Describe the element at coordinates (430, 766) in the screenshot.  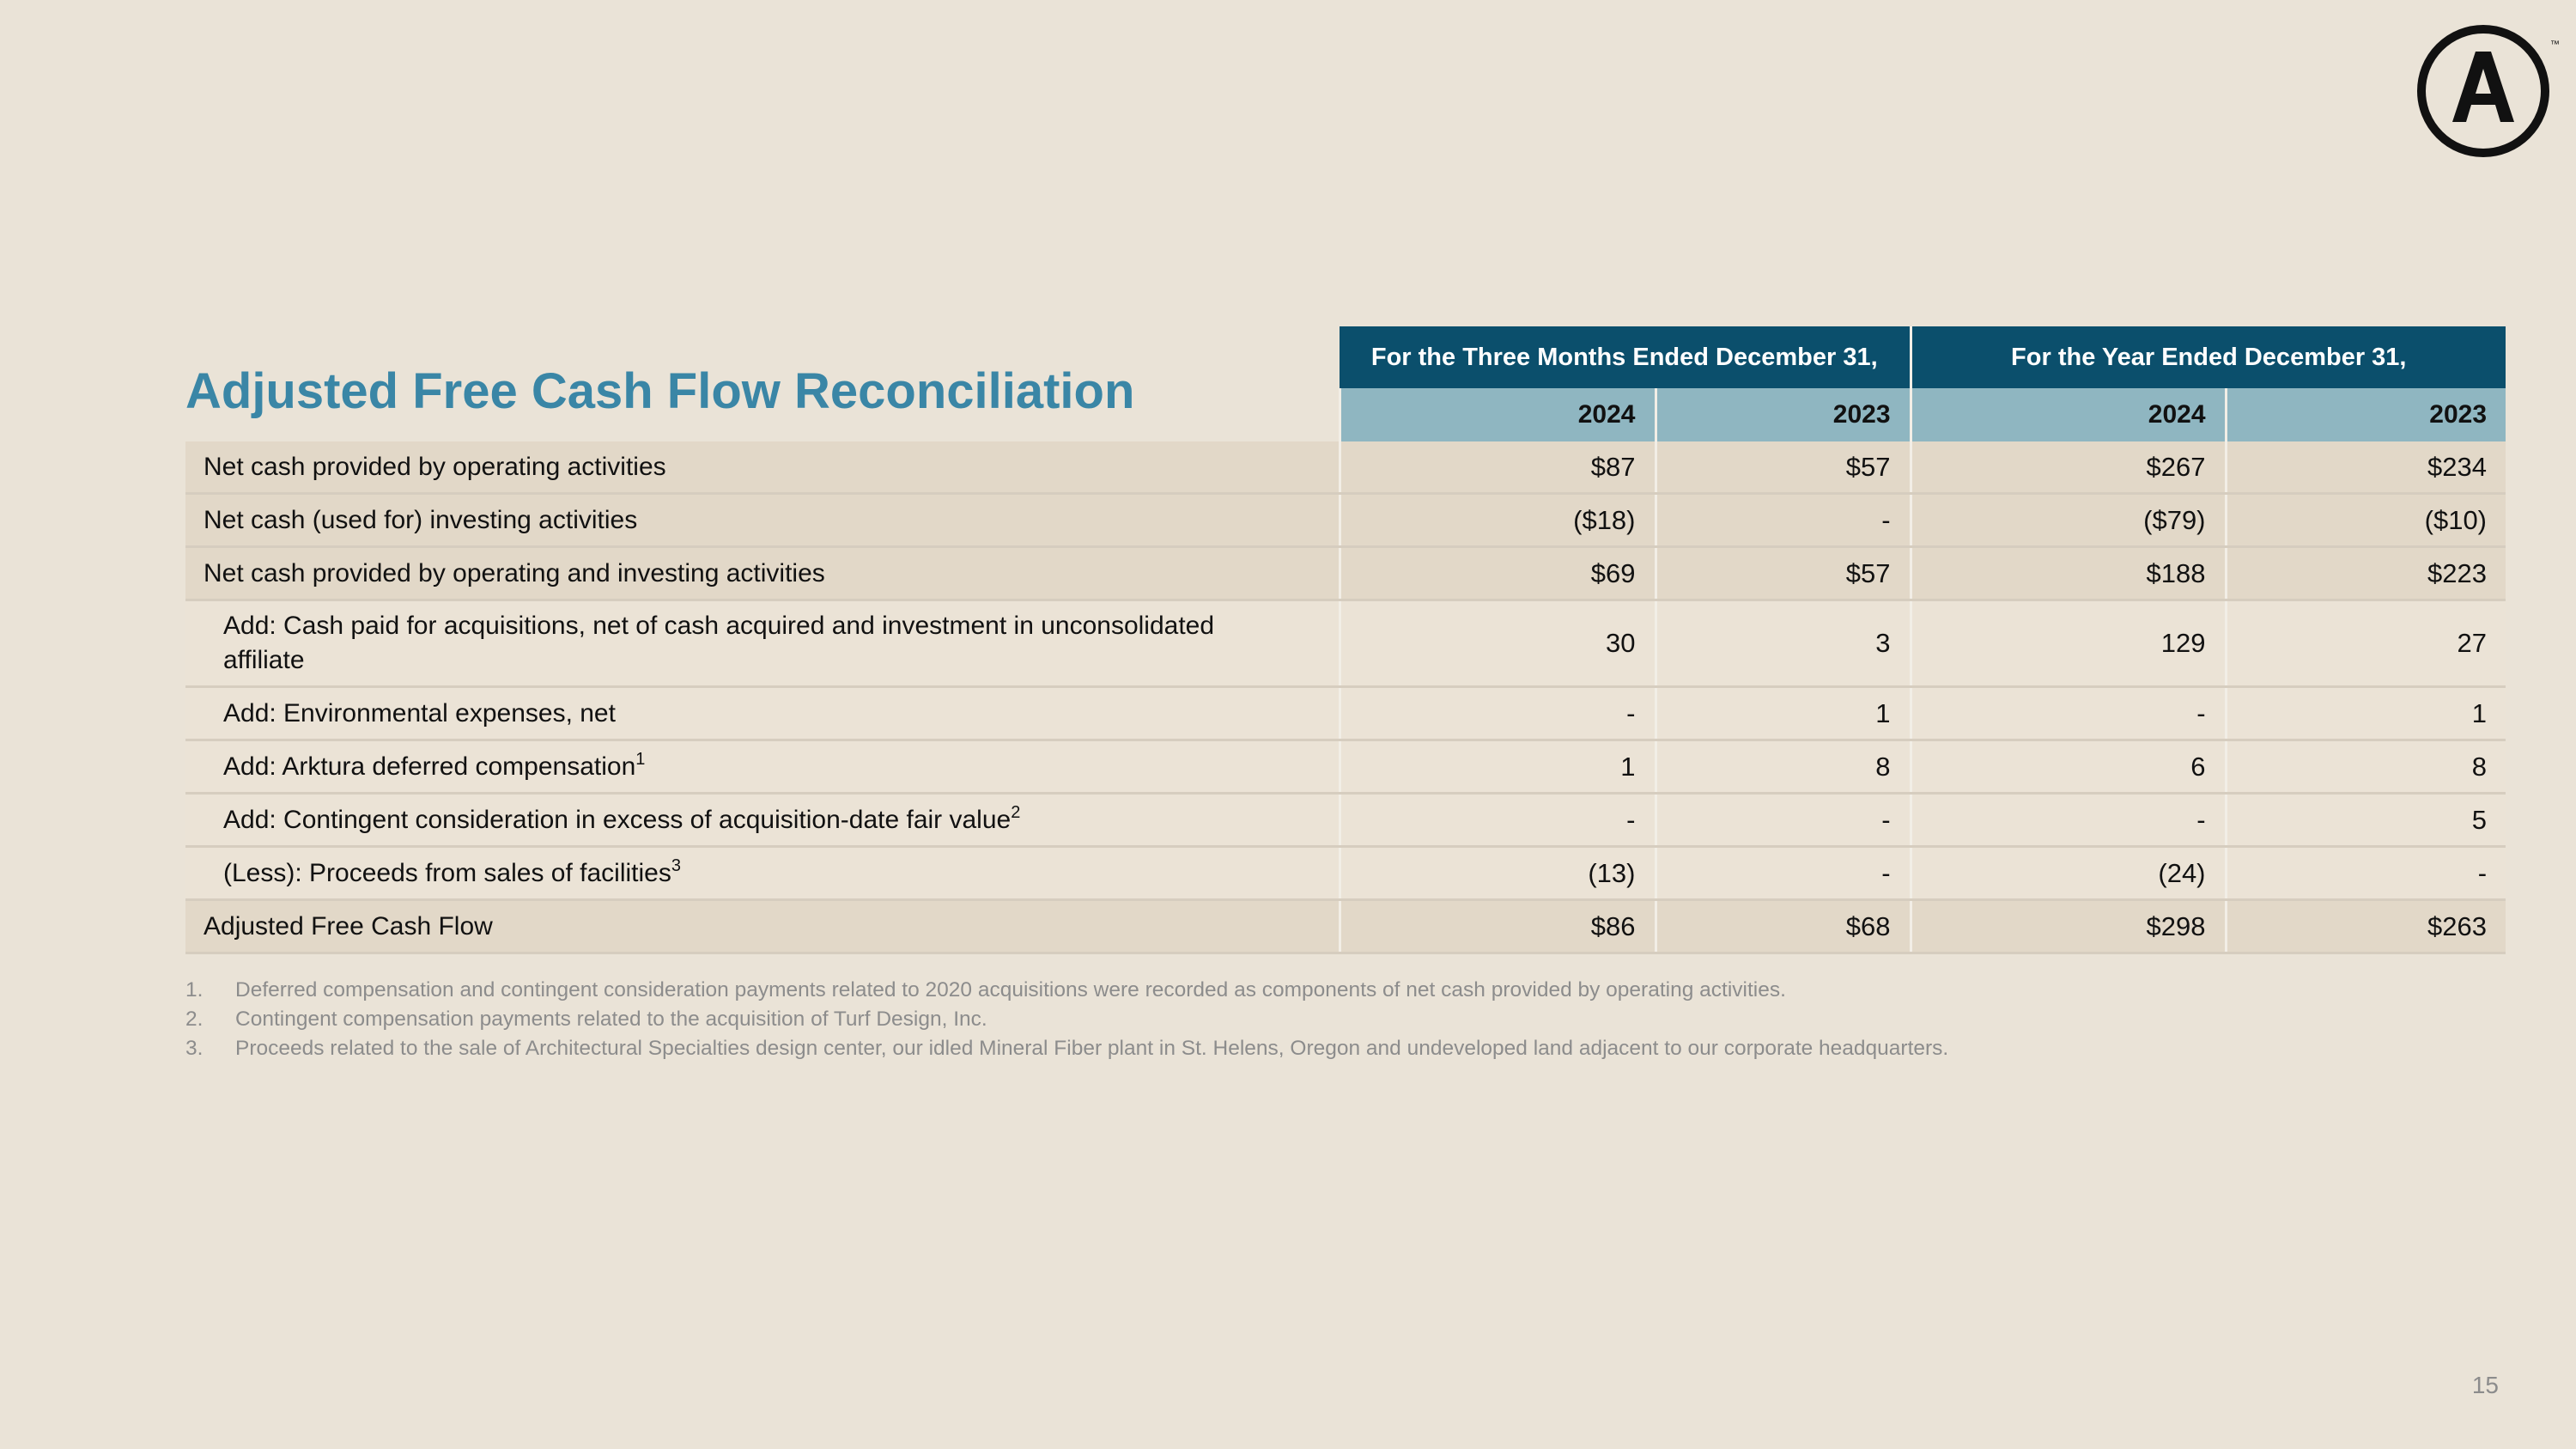
I see `row-label-text: Add: Arktura deferred compensation` at that location.